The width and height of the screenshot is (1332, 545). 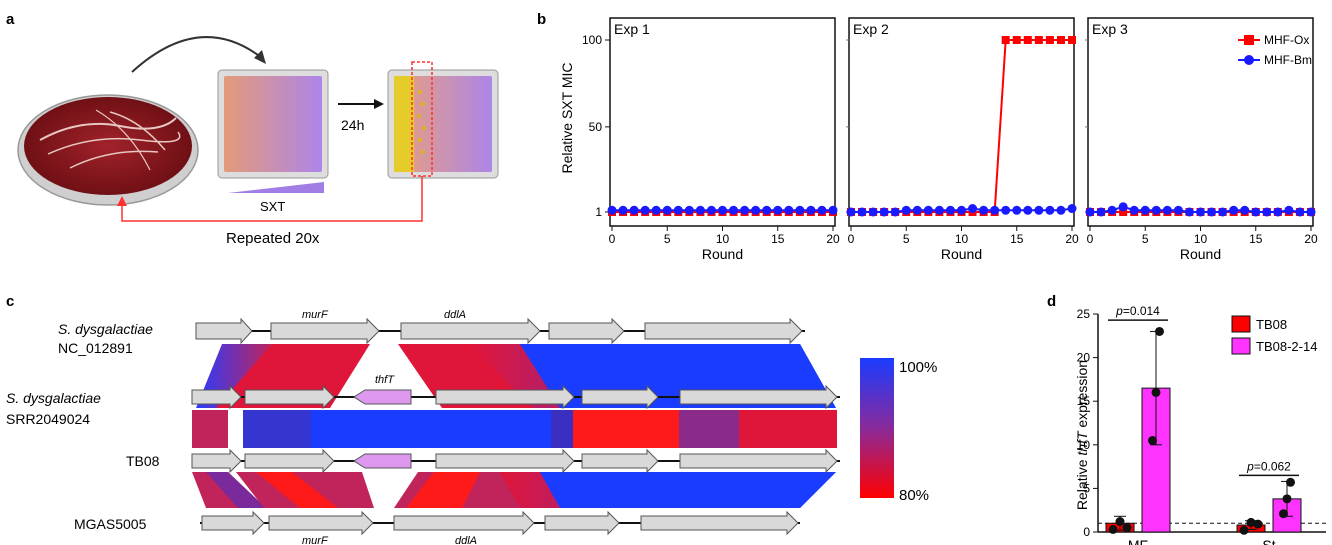 I want to click on d-y-tick-label: 10, so click(x=1084, y=445).